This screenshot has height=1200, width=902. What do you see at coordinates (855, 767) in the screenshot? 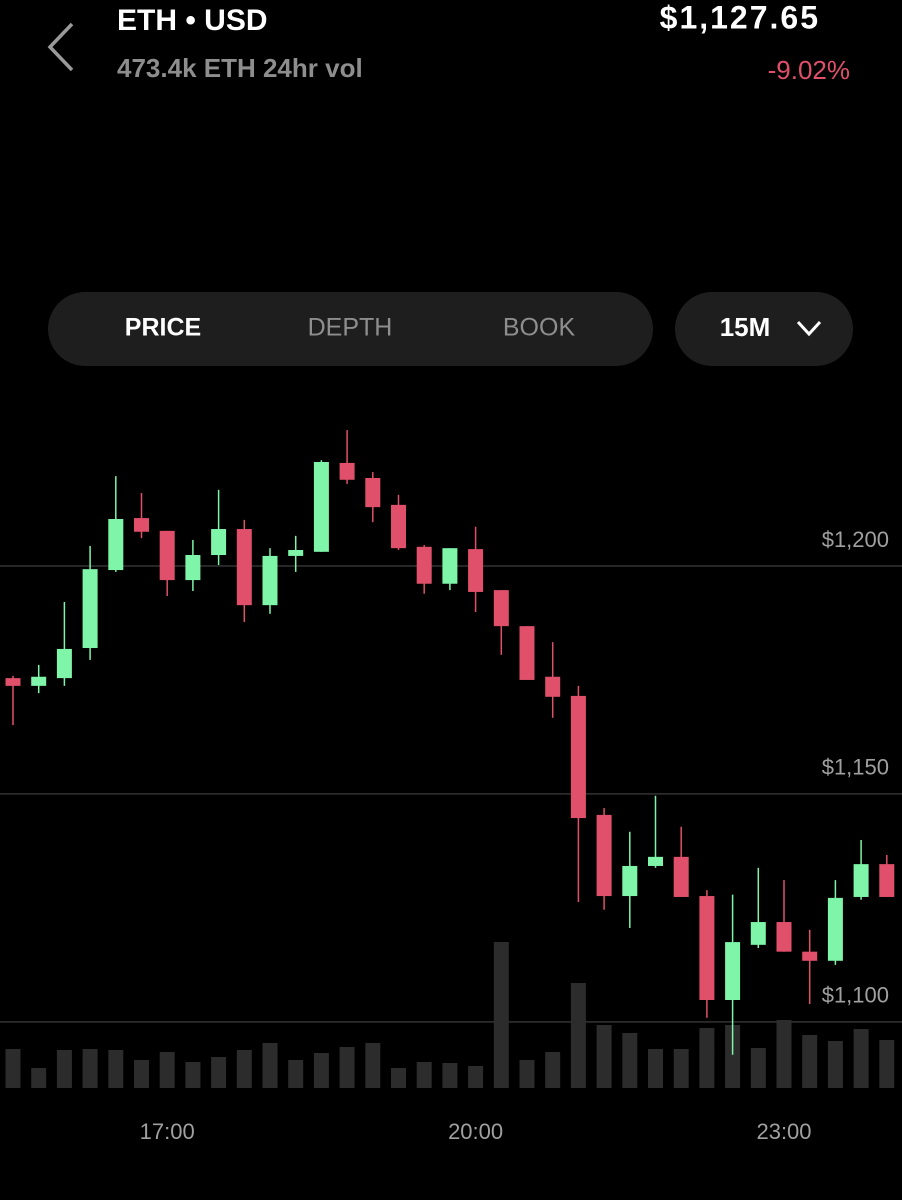
I see `y-tick-label: $1,150` at bounding box center [855, 767].